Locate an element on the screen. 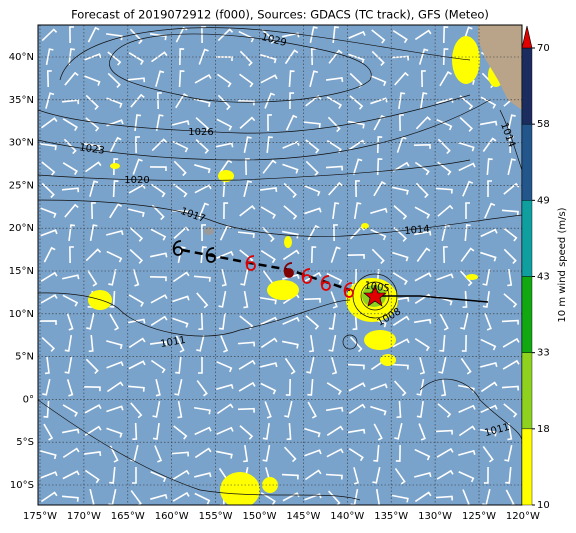 Image resolution: width=576 pixels, height=533 pixels. colorbar-label: 10 m wind speed (m/s) is located at coordinates (562, 264).